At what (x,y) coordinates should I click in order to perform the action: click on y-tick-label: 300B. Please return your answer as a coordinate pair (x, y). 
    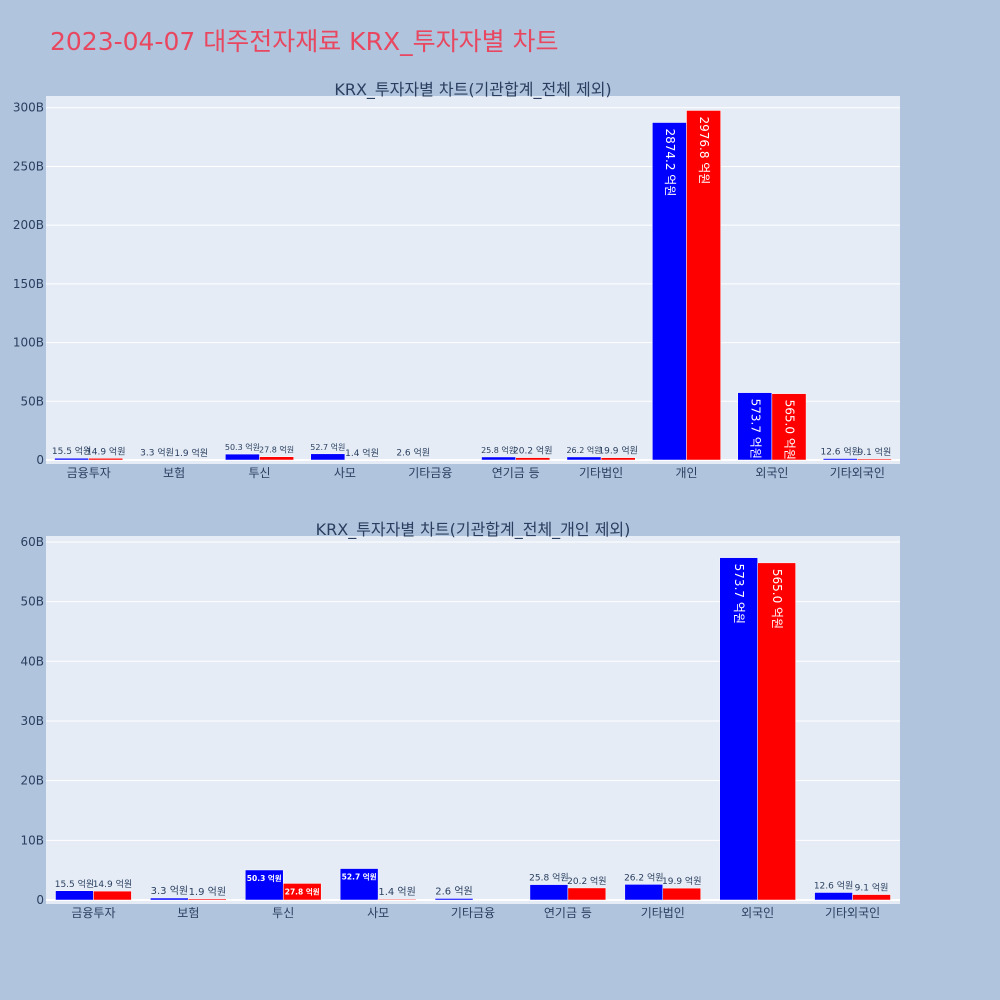
    Looking at the image, I should click on (28, 108).